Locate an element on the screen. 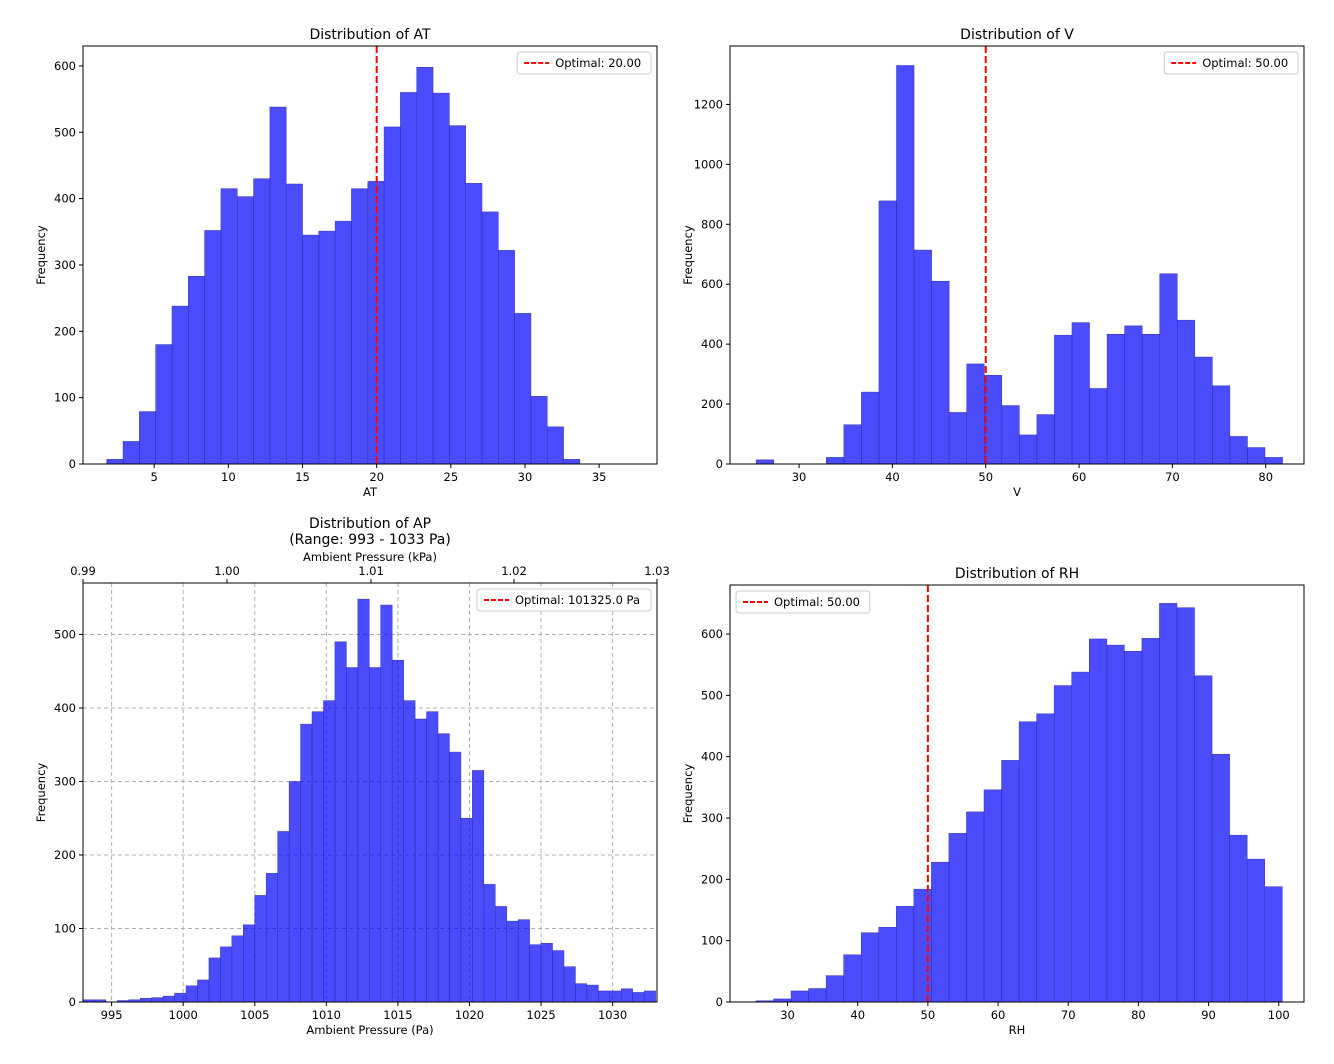  top-x-tick-label: 1.01 is located at coordinates (371, 571).